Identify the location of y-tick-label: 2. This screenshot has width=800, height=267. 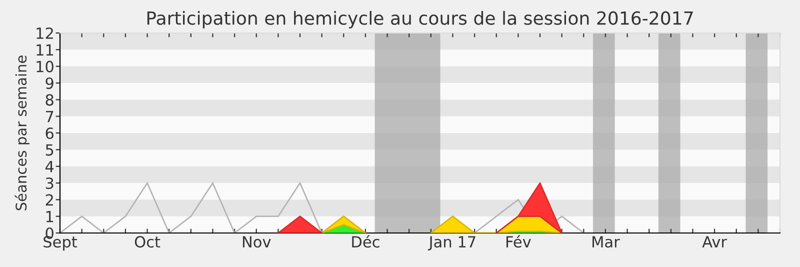
(49, 200).